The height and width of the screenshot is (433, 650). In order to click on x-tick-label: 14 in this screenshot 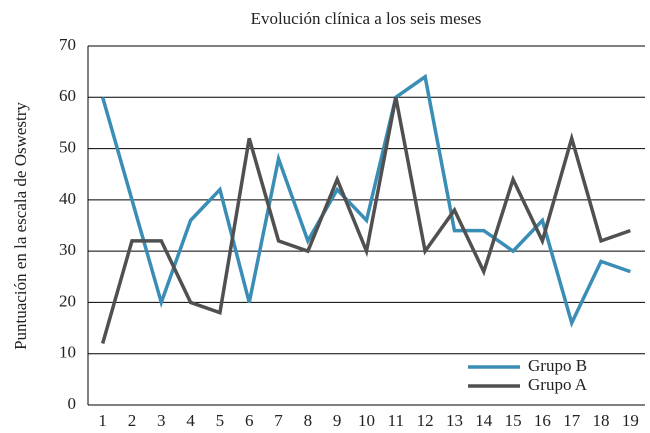, I will do `click(484, 420)`.